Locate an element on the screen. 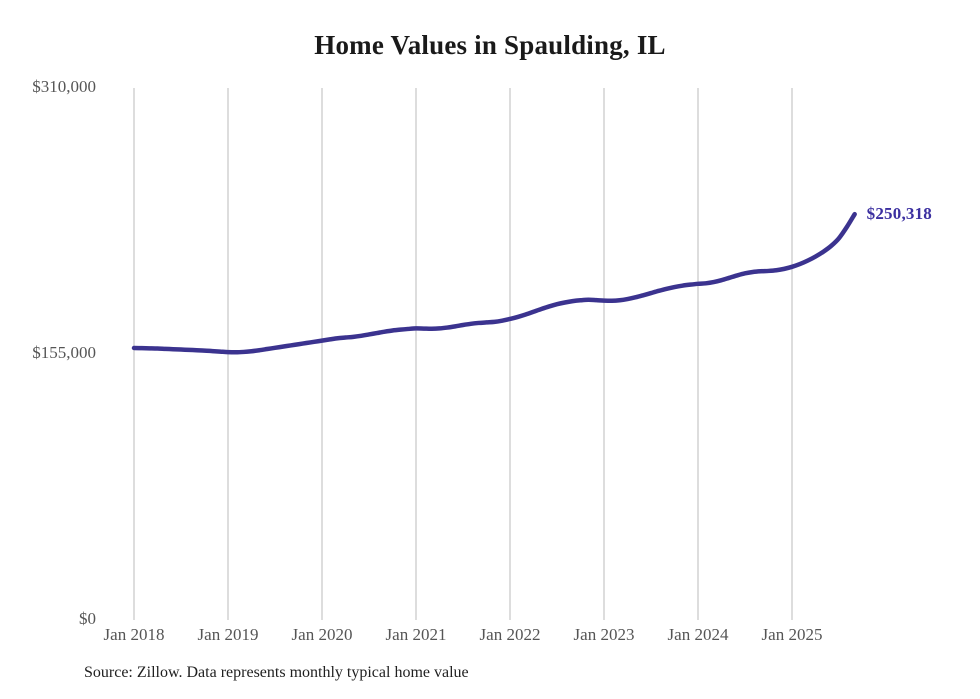 This screenshot has width=980, height=699. y-axis-tick-label: $310,000 is located at coordinates (64, 86).